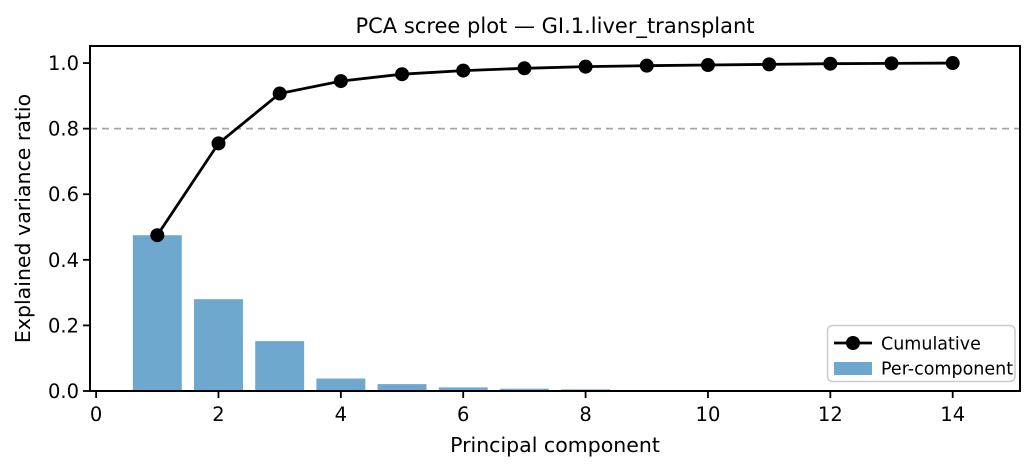 The width and height of the screenshot is (1036, 470). What do you see at coordinates (63, 391) in the screenshot?
I see `y-tick-label-0: 0.0` at bounding box center [63, 391].